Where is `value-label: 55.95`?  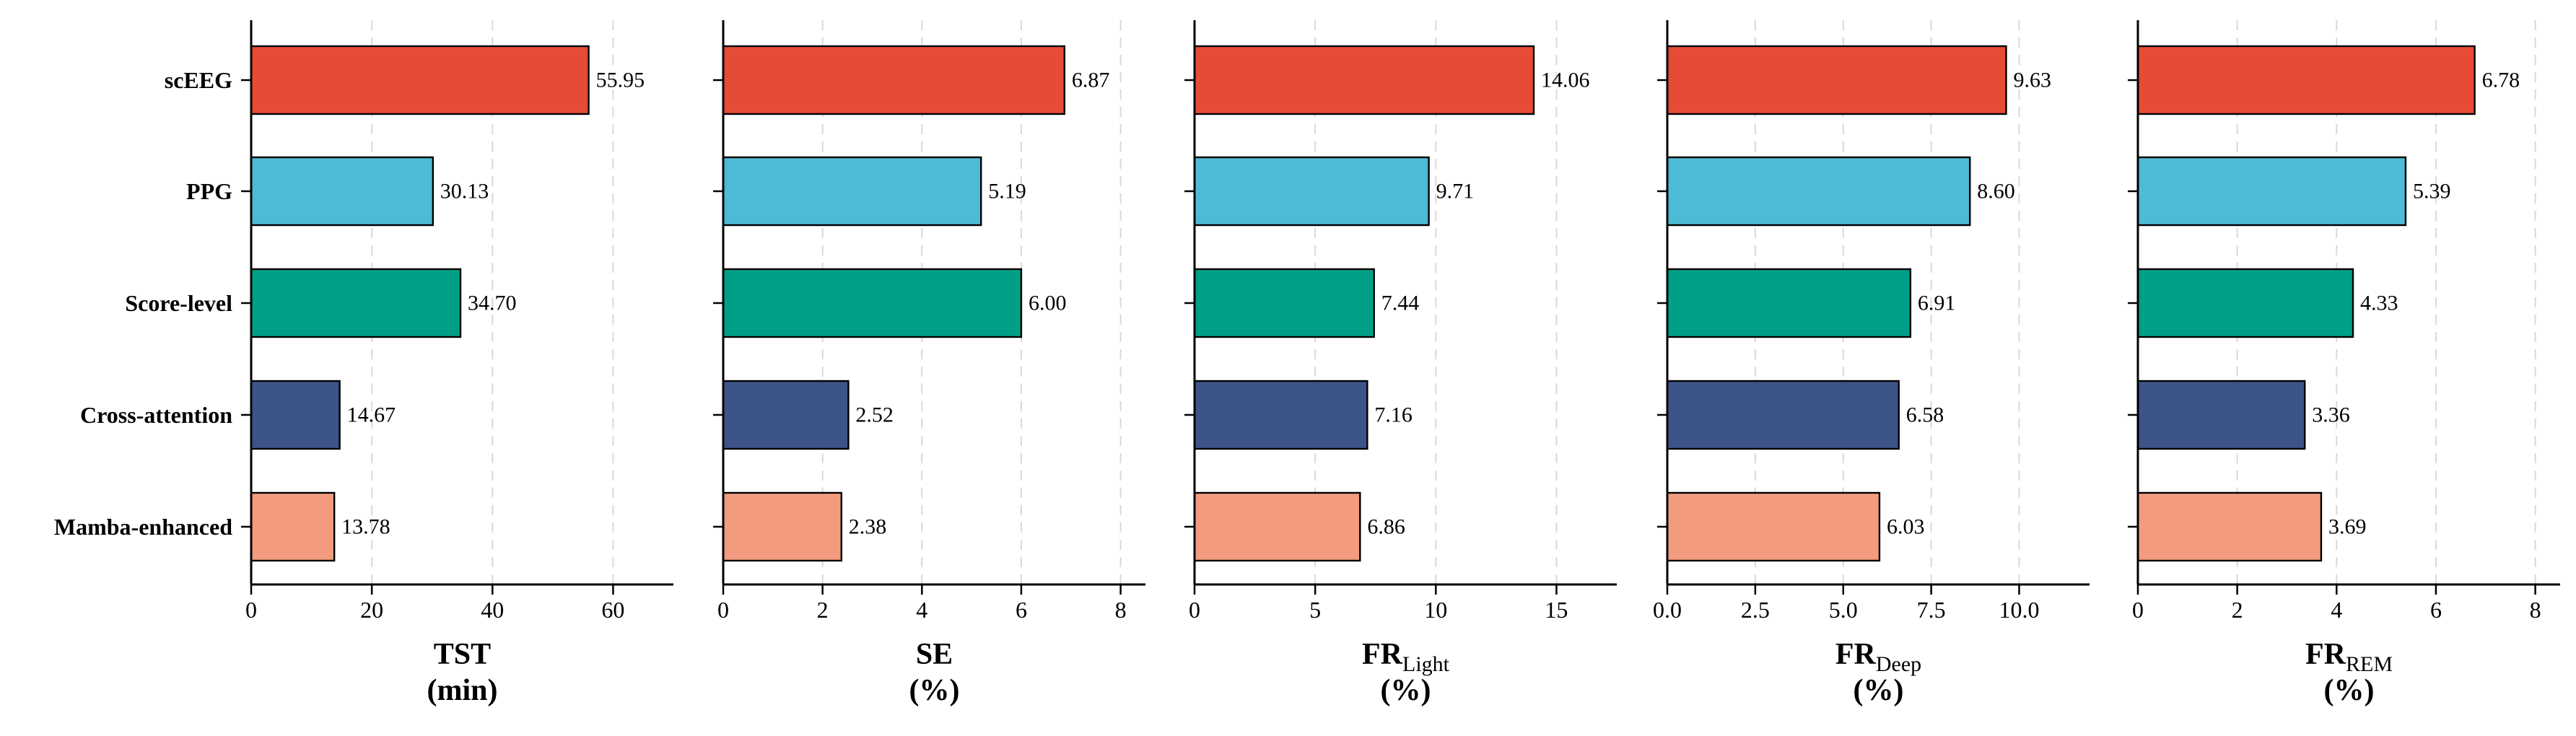 value-label: 55.95 is located at coordinates (620, 80).